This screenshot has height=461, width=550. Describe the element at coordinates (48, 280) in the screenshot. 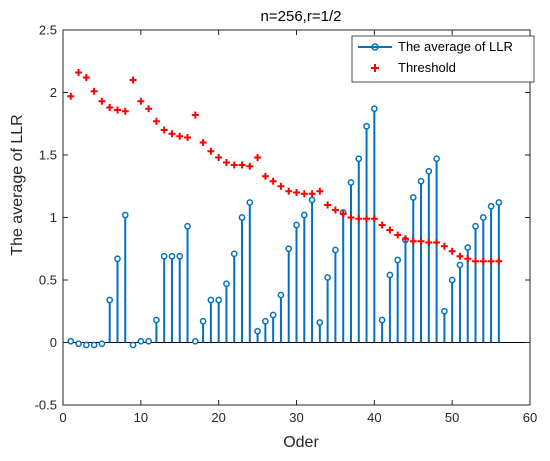

I see `y-tick-label: 0.5` at that location.